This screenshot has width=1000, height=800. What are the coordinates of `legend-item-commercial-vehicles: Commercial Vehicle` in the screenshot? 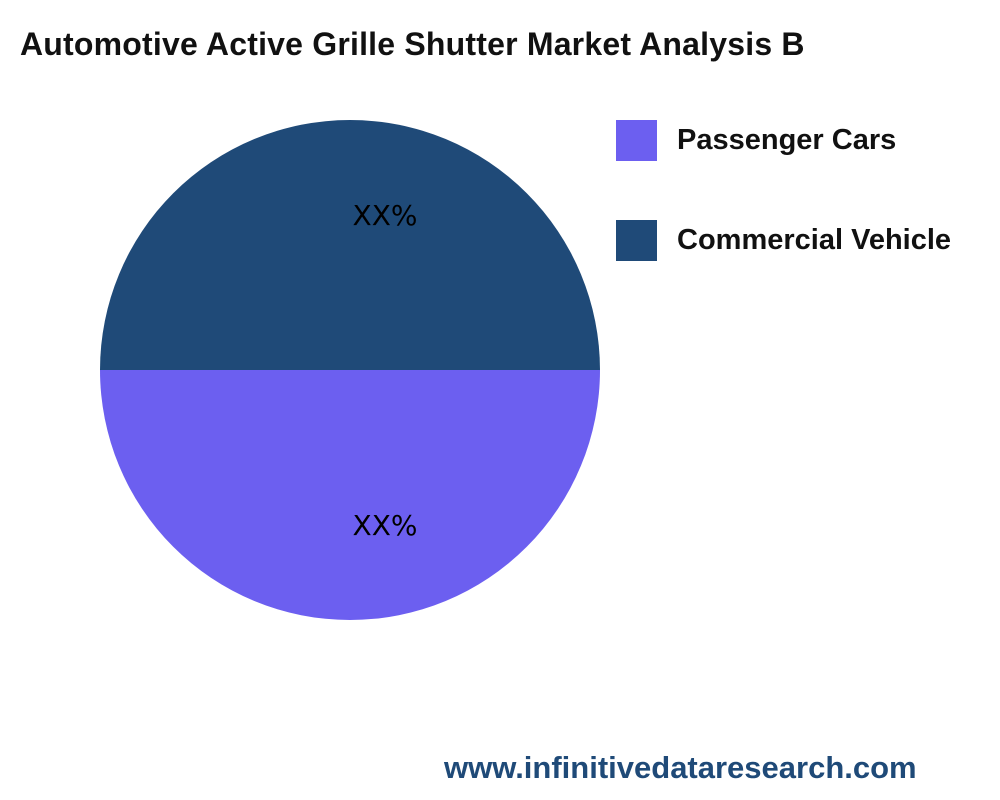 It's located at (783, 240).